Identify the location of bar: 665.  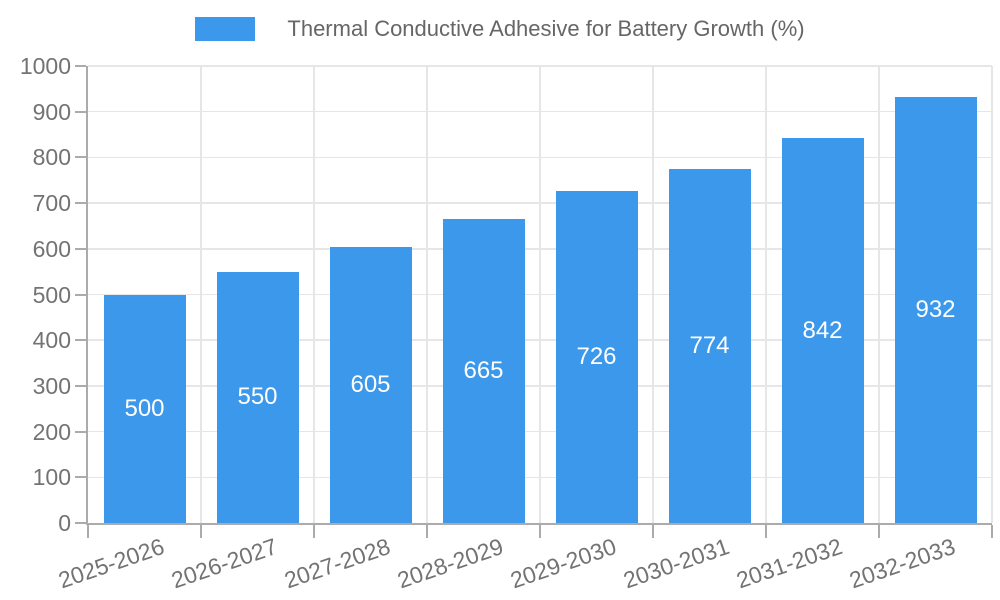
(483, 371).